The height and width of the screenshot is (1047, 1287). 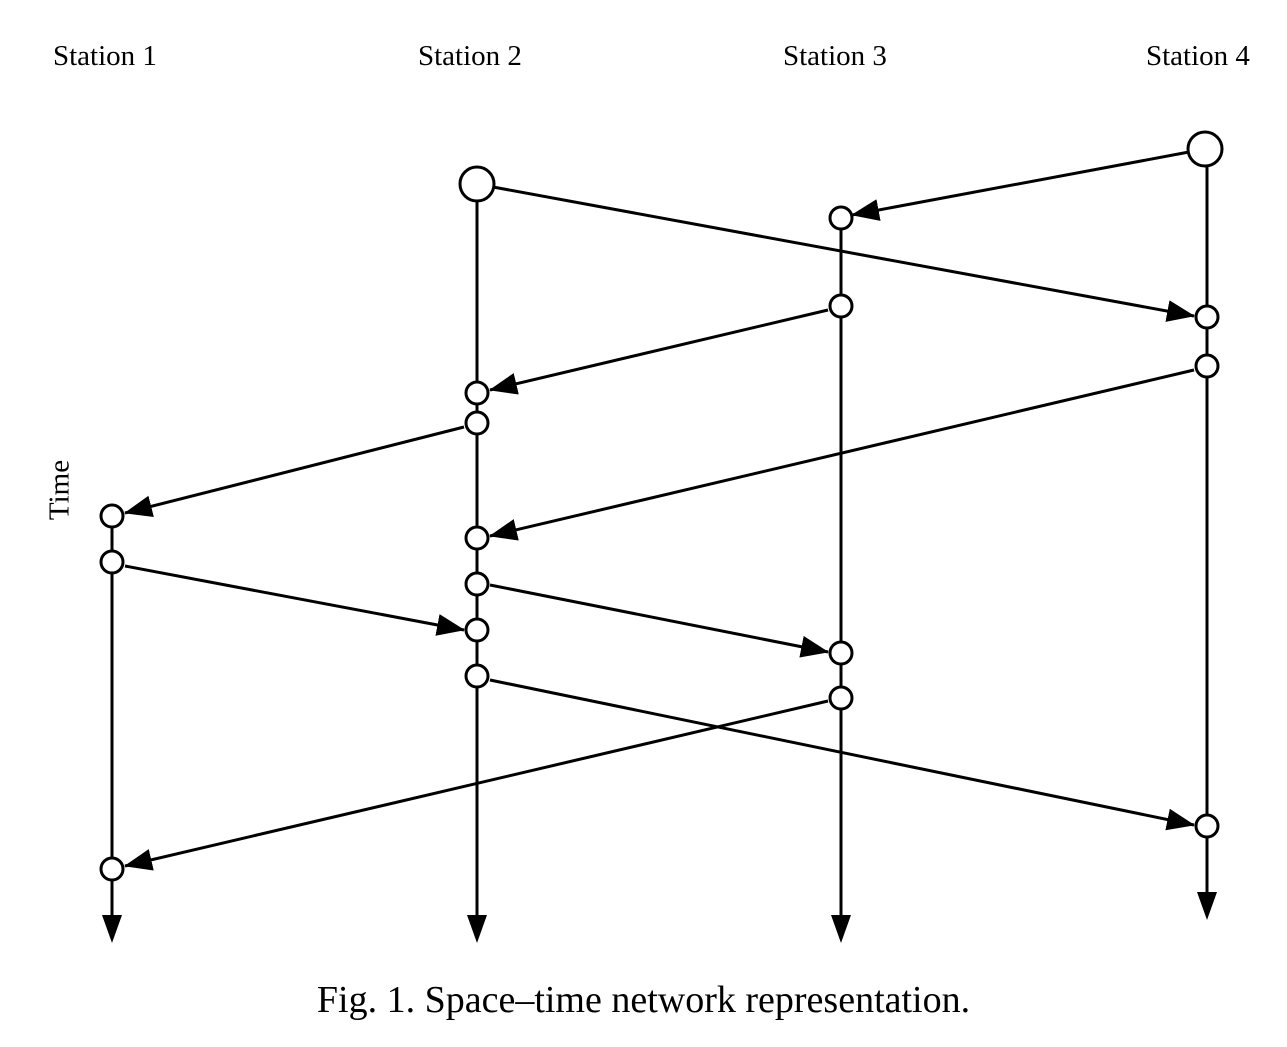 I want to click on node-s3-d, so click(x=841, y=698).